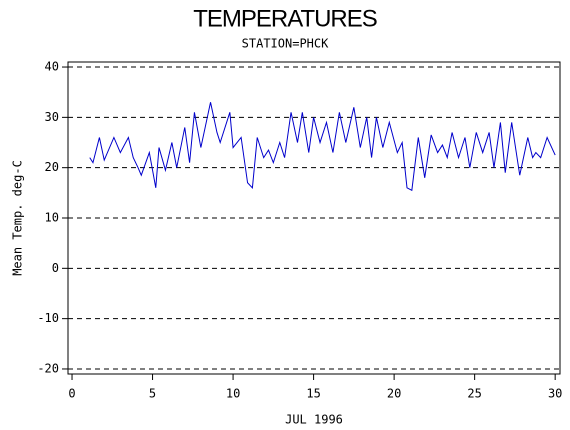  Describe the element at coordinates (52, 167) in the screenshot. I see `y-tick-label: 20` at that location.